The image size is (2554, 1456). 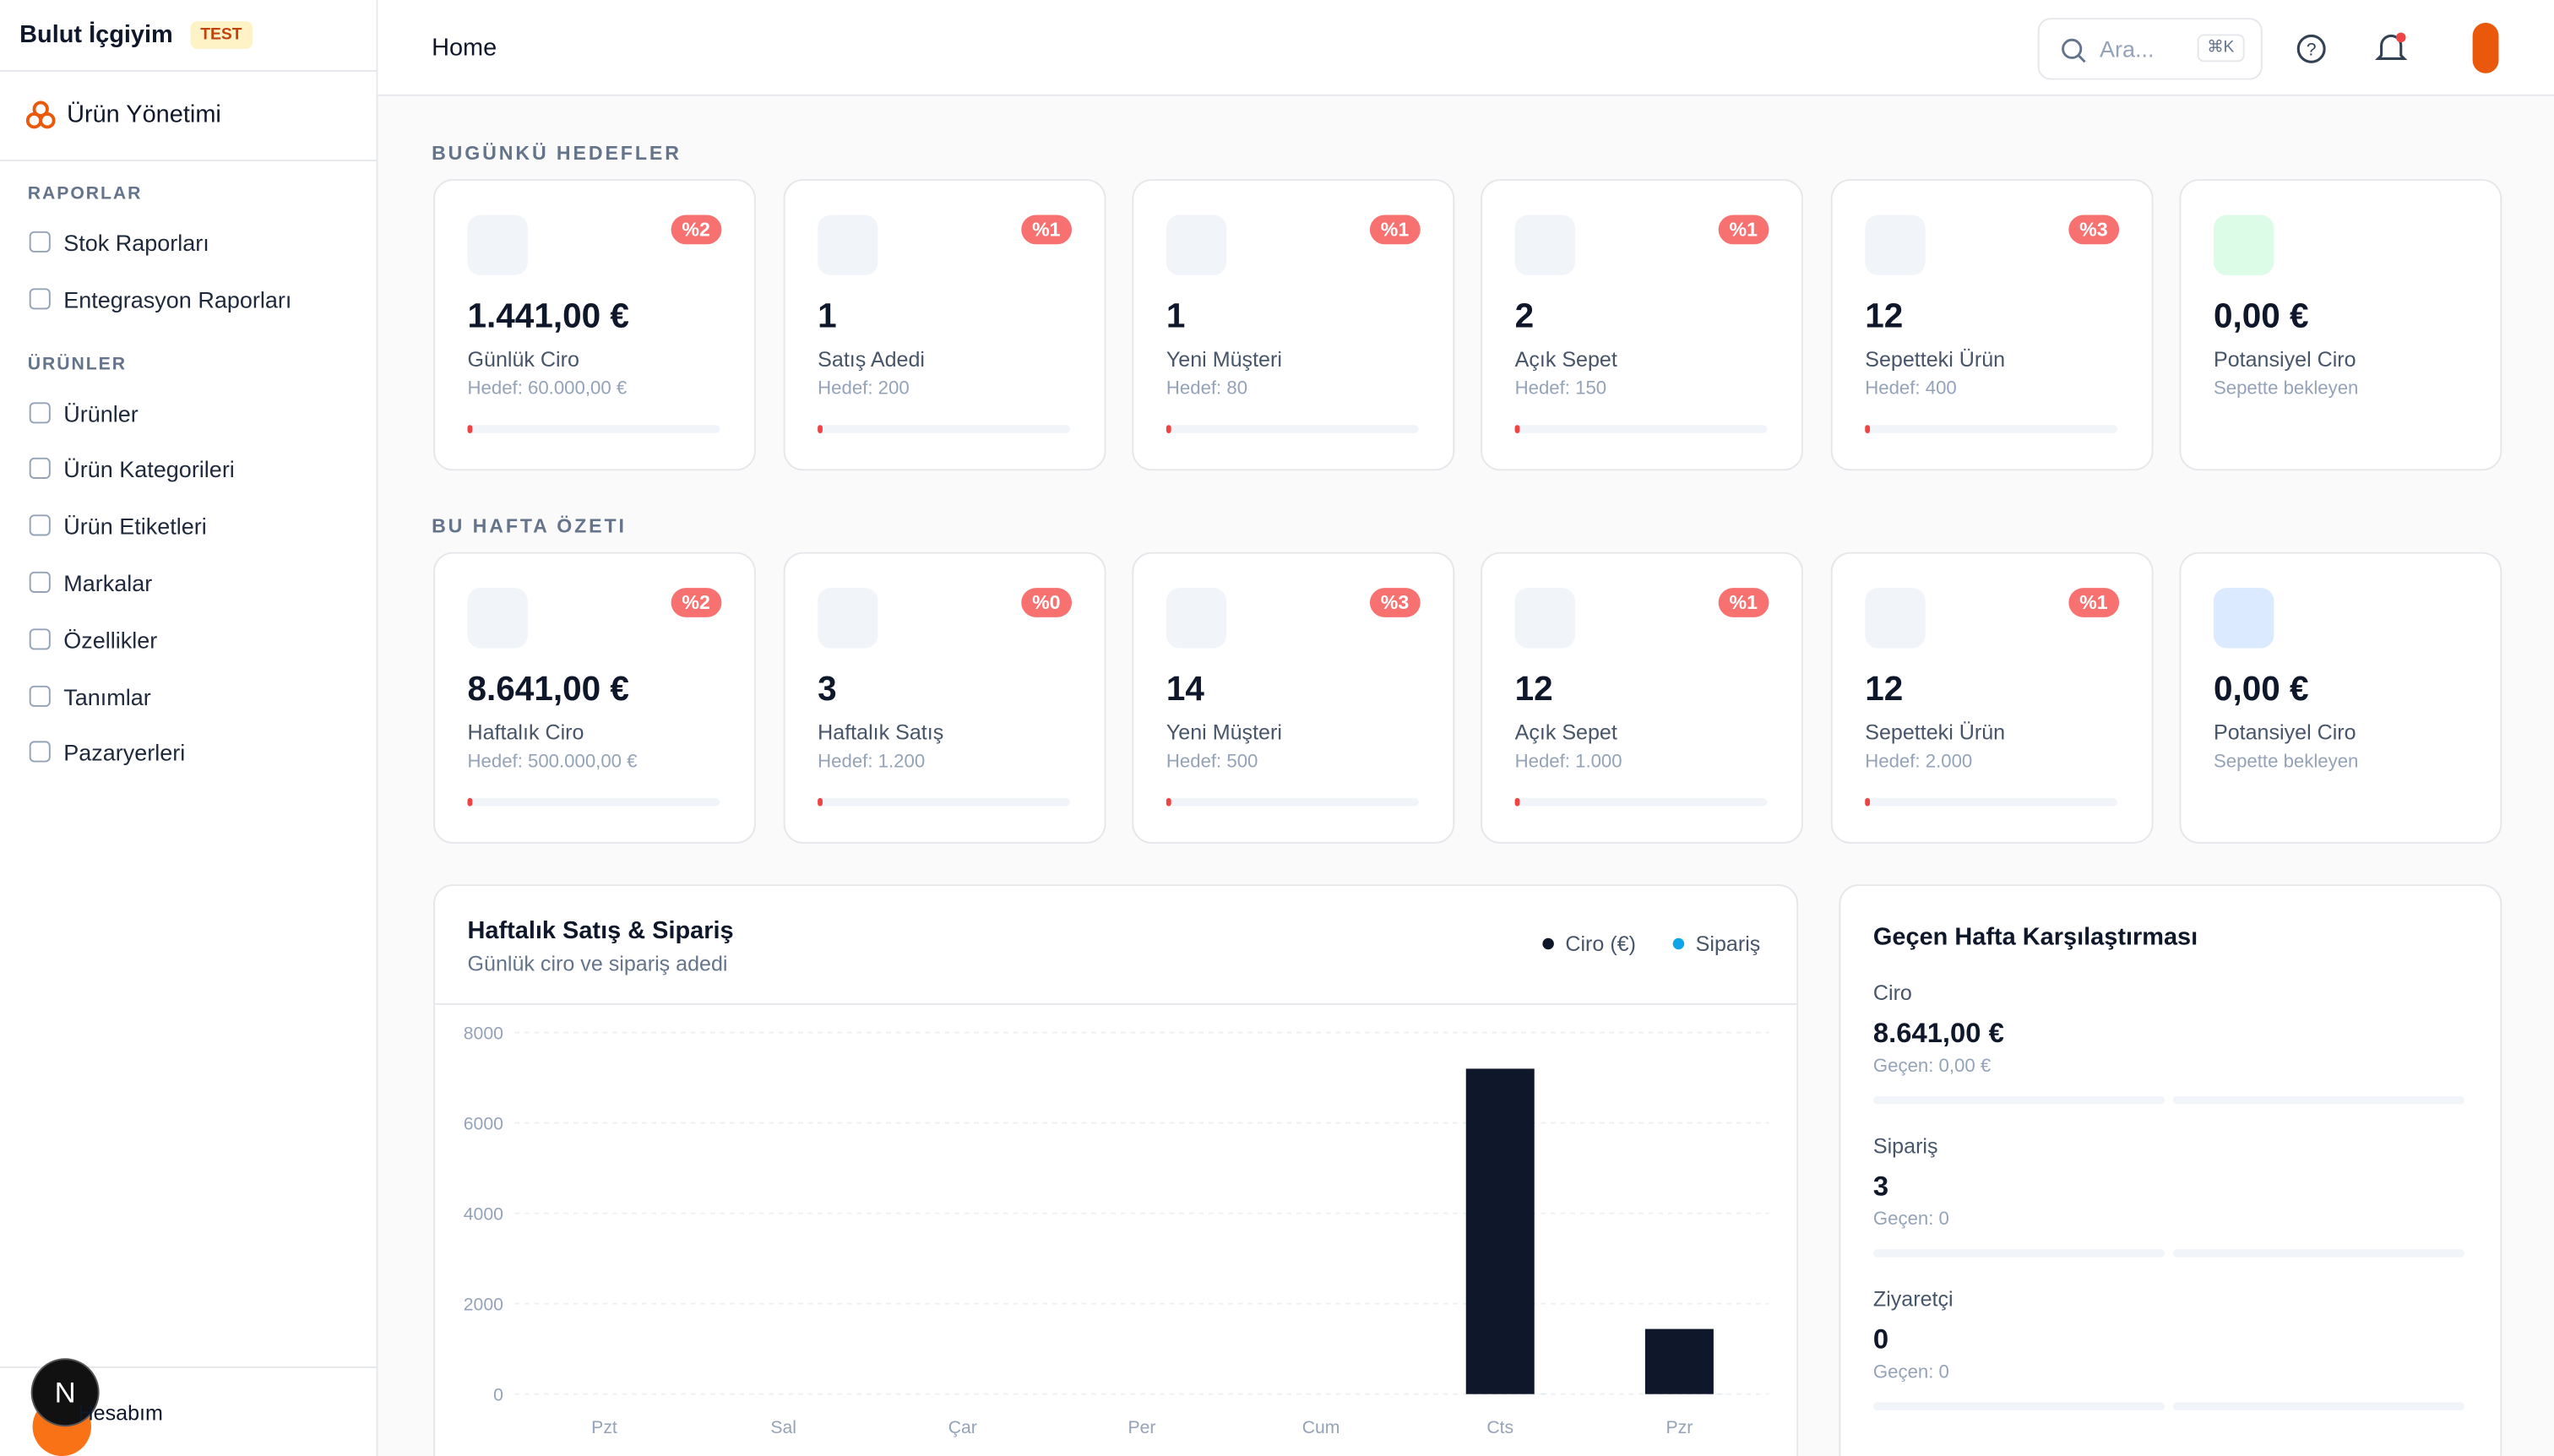 I want to click on header: Home Ara... ⌘K ?, so click(x=1466, y=48).